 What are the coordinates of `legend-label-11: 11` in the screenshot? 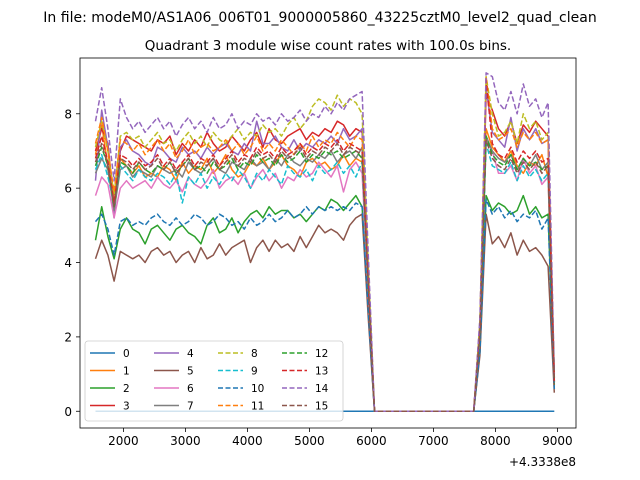 It's located at (257, 406).